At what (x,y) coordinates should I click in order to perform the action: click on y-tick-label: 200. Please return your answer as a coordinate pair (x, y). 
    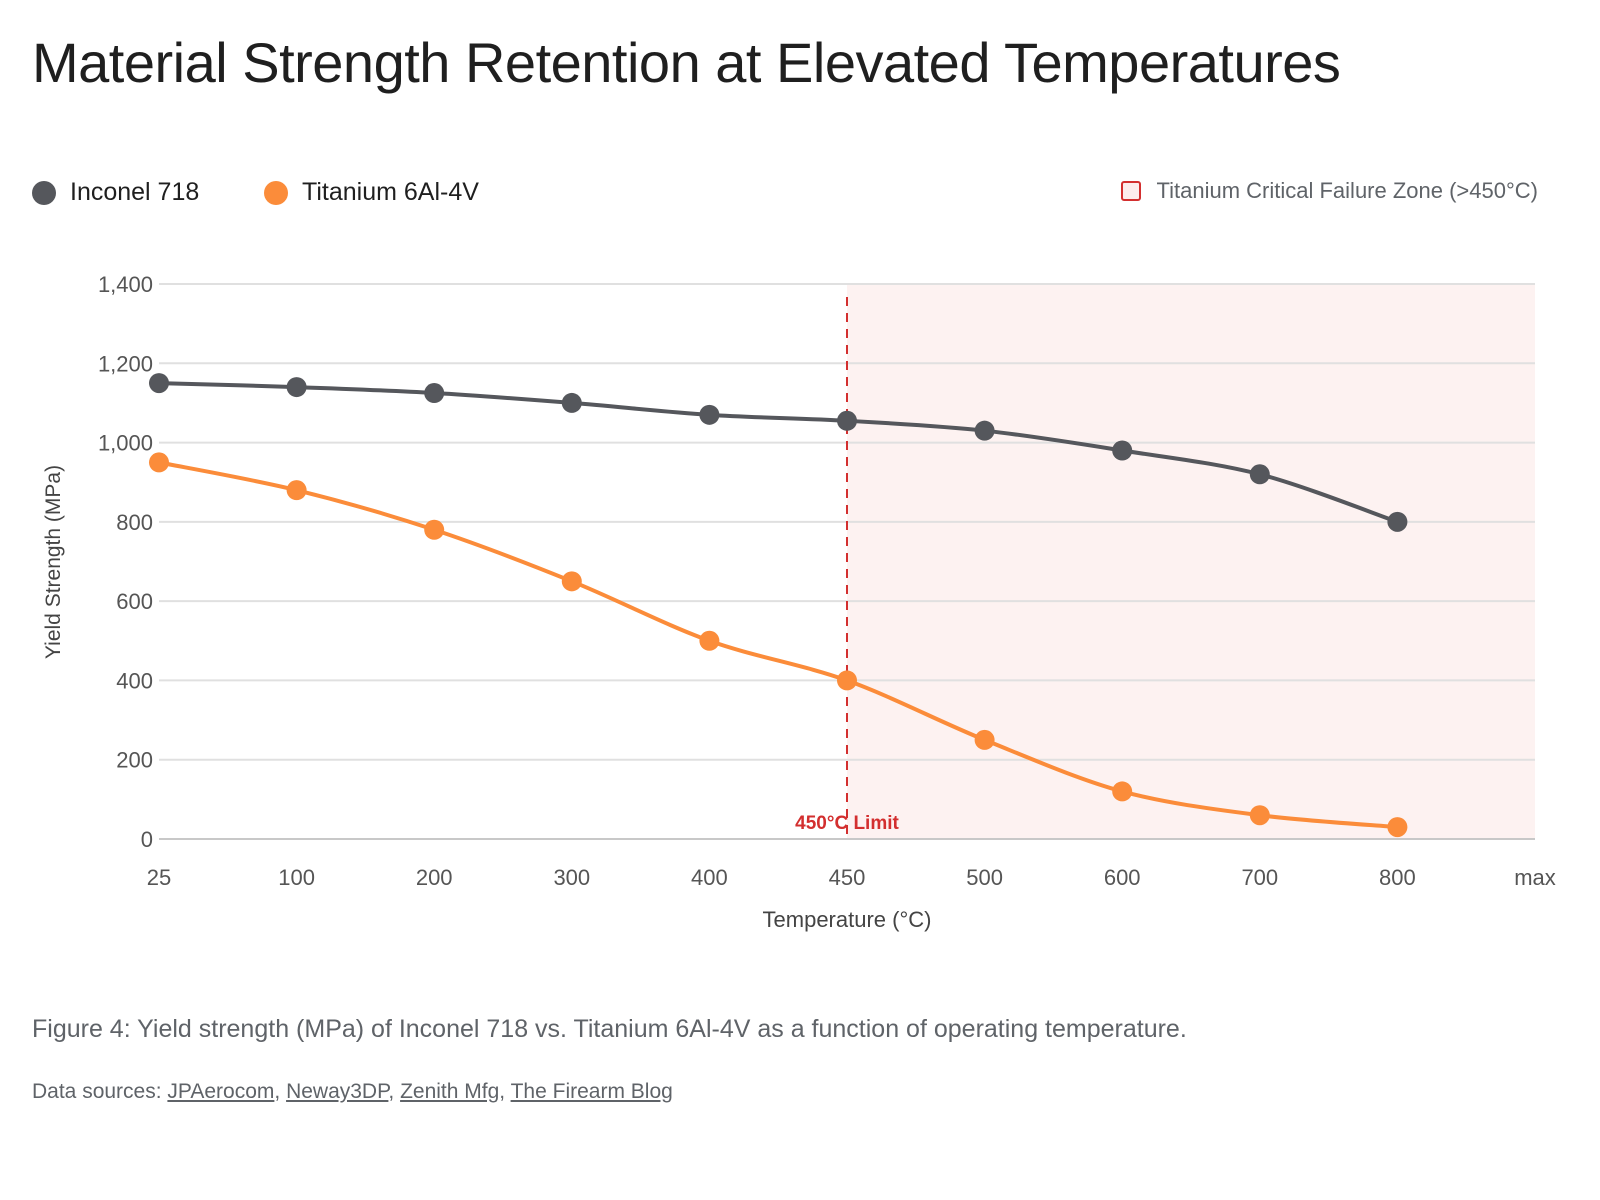
    Looking at the image, I should click on (134, 760).